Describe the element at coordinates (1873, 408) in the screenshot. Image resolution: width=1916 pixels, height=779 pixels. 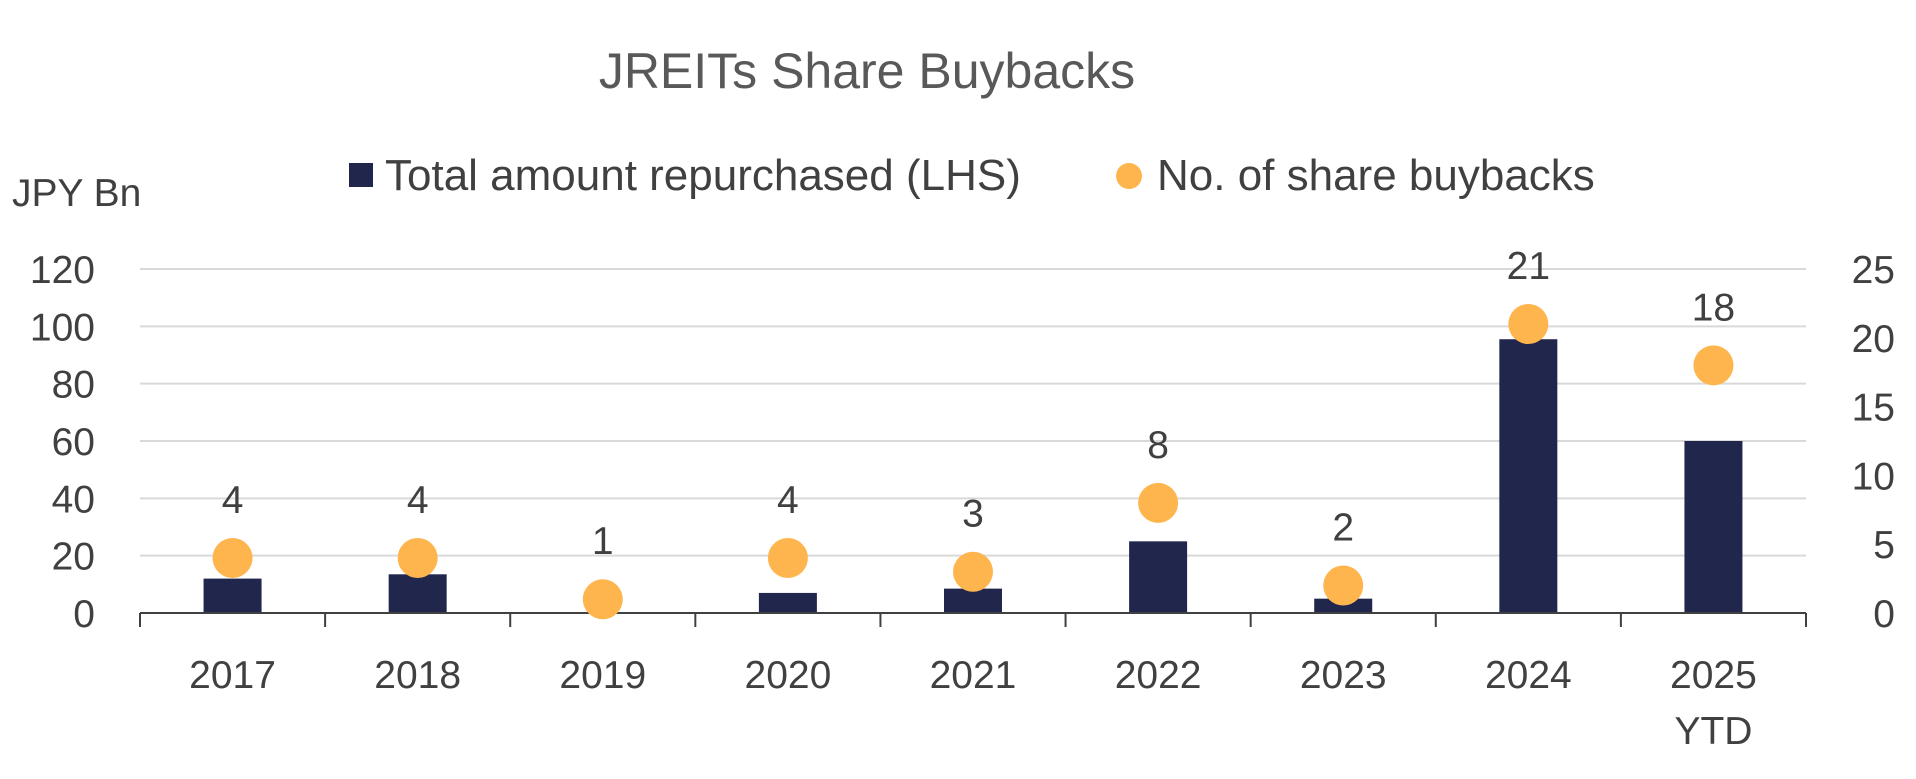
I see `y2-tick-label: 15` at that location.